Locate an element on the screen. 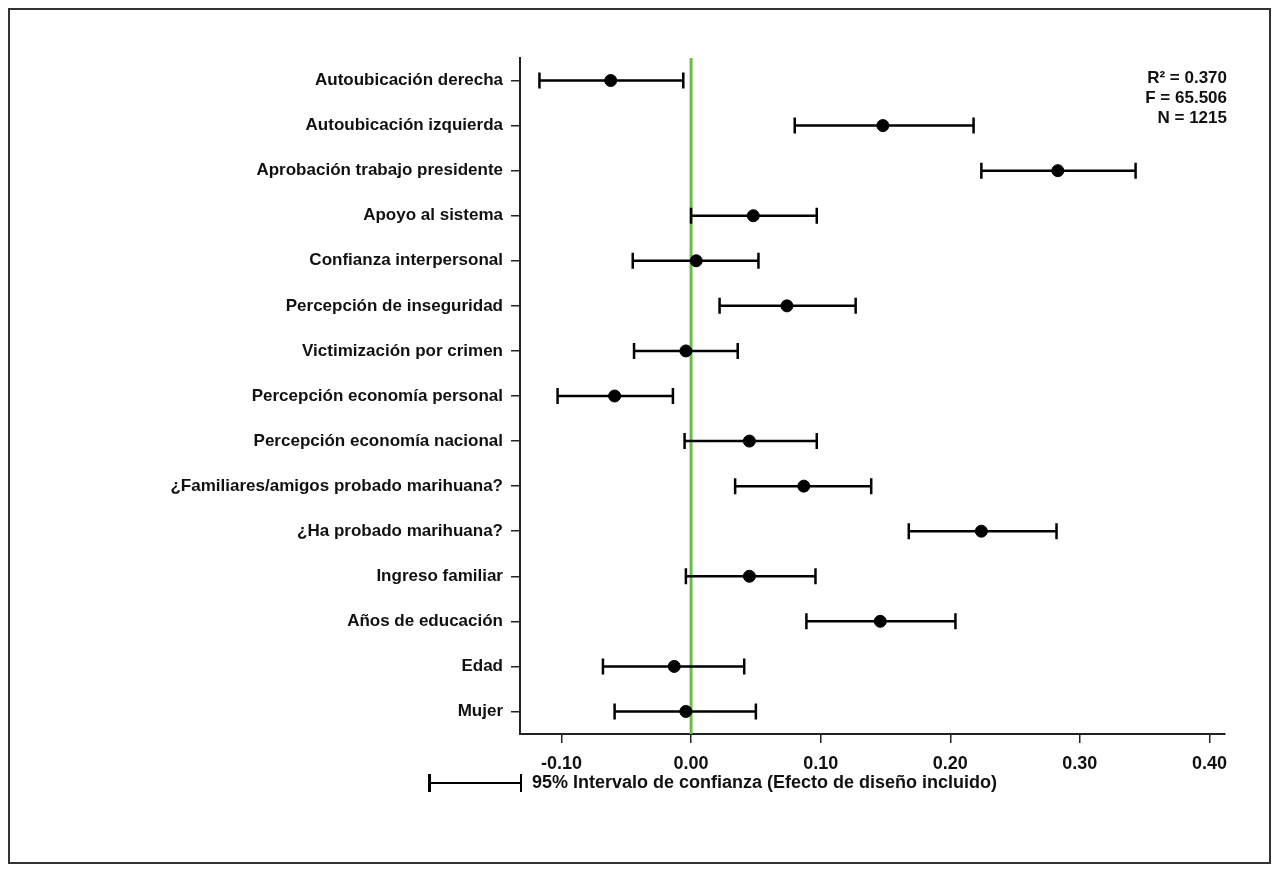 This screenshot has width=1277, height=872. y-tick-label: ¿Familiares/amigos probado marihuana? is located at coordinates (336, 485).